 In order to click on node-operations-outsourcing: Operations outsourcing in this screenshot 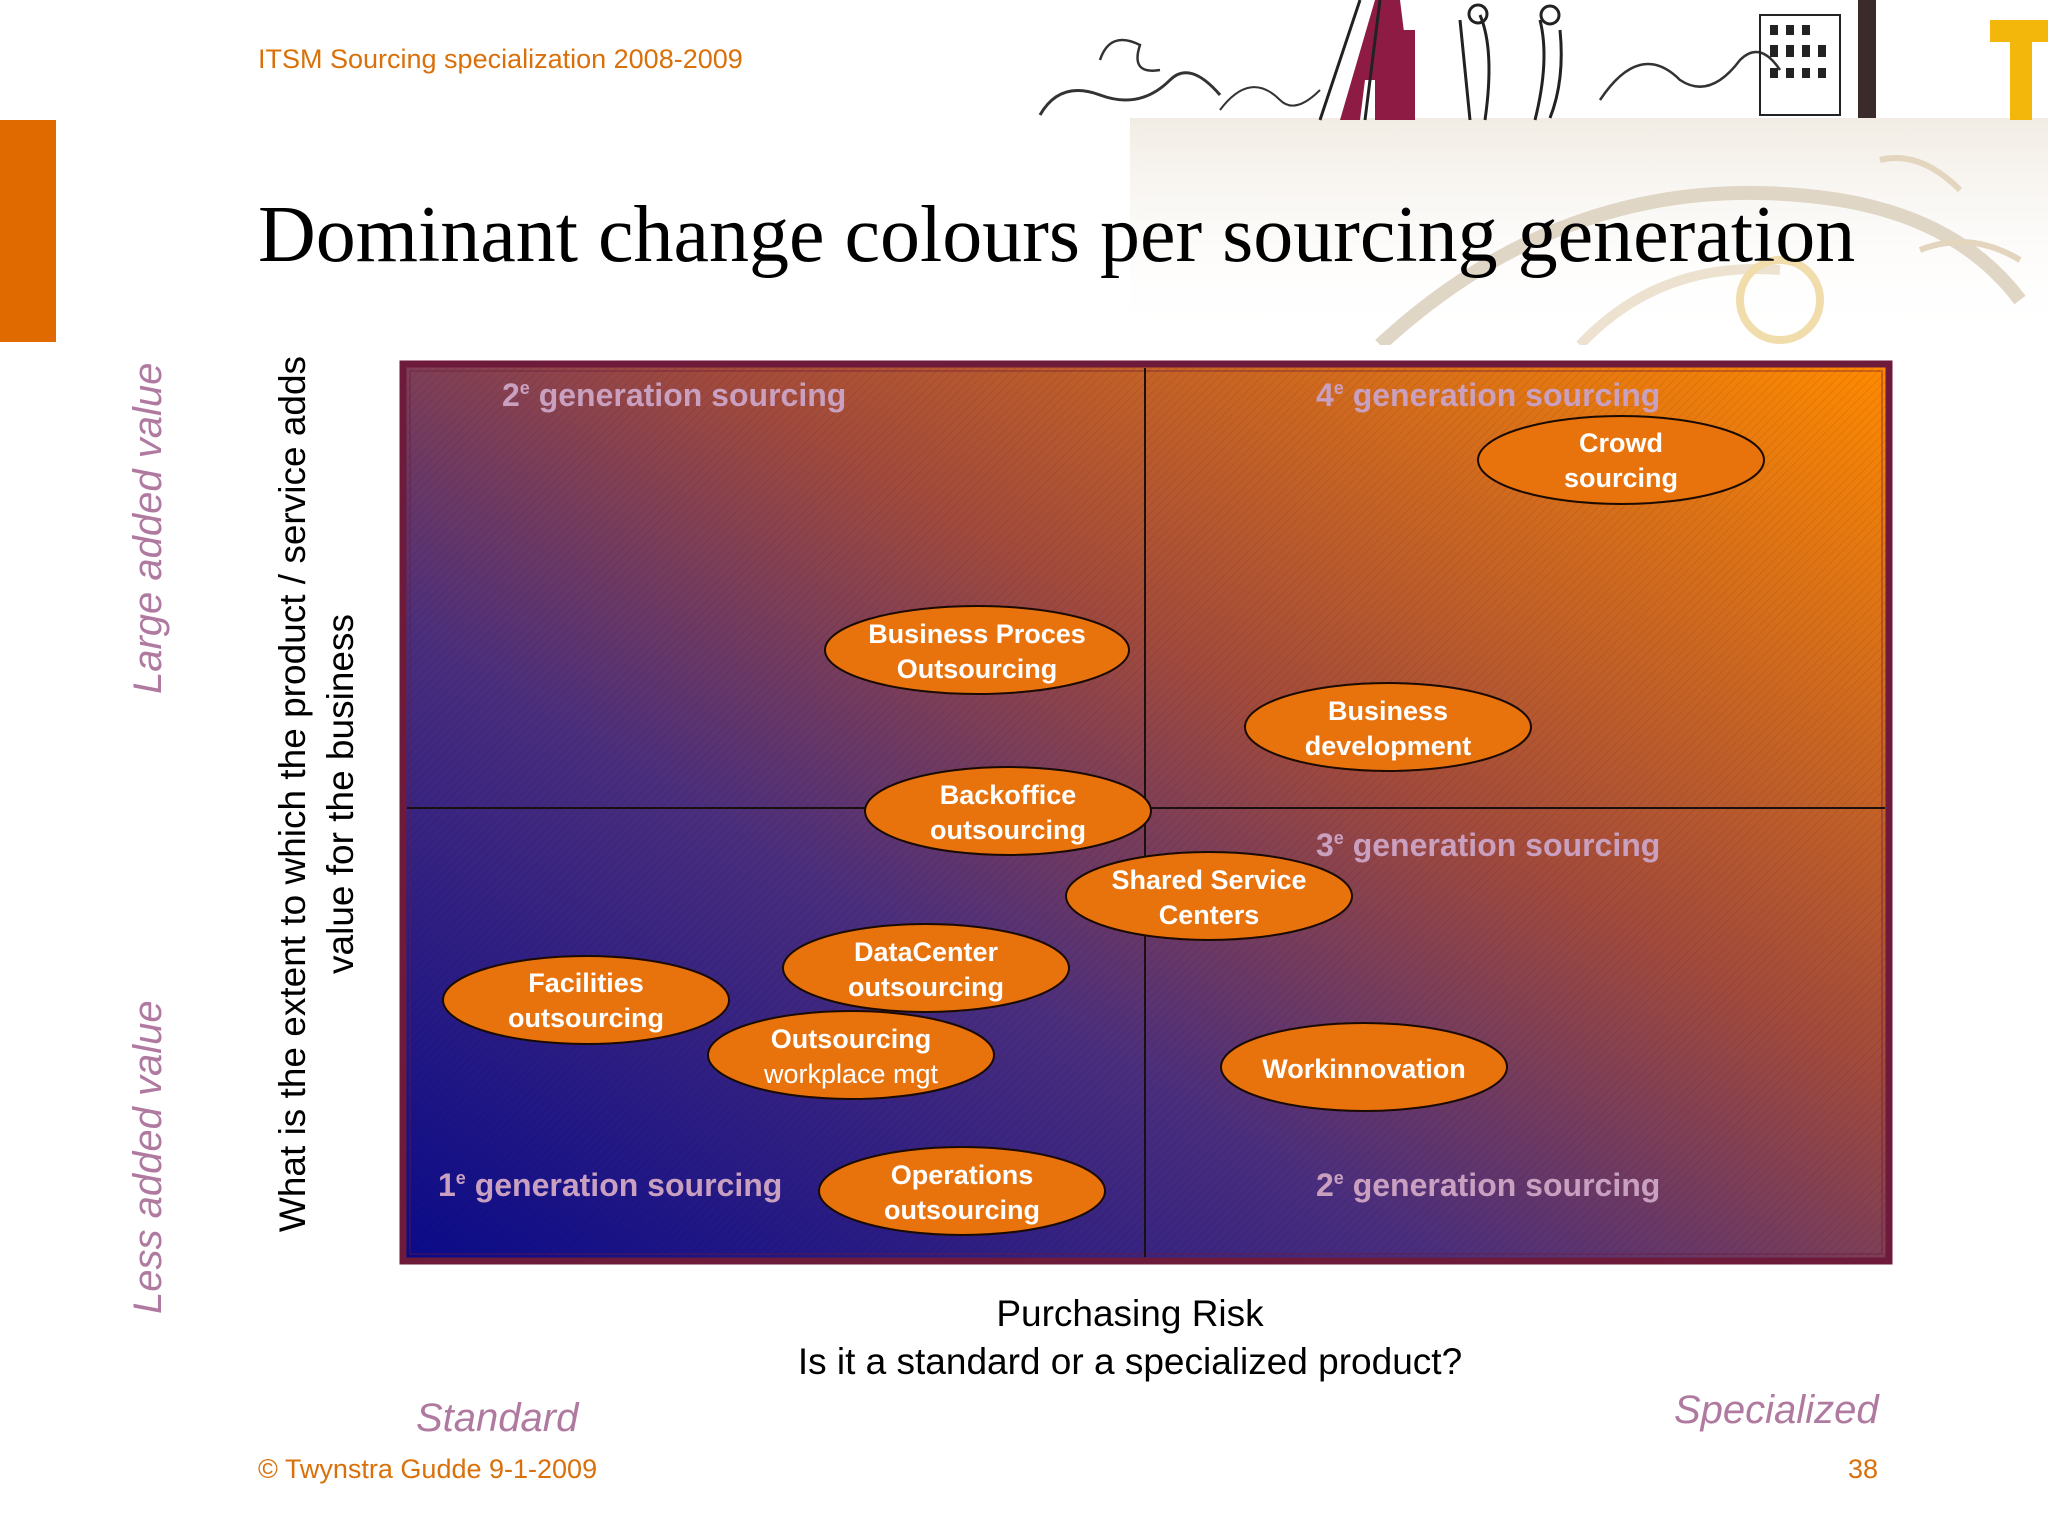, I will do `click(962, 1191)`.